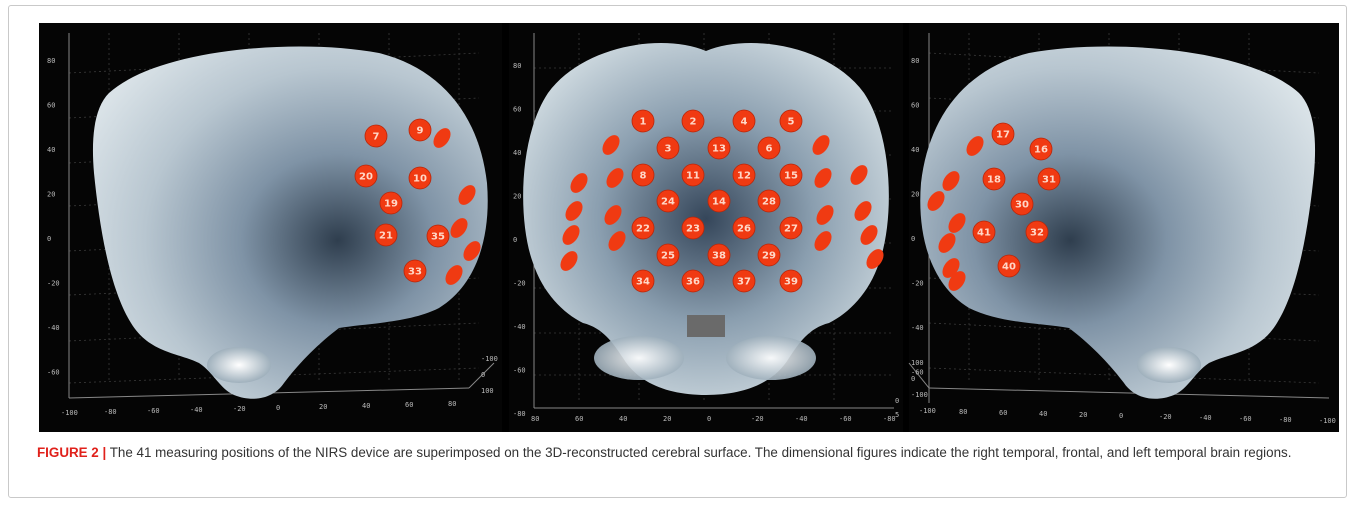  I want to click on channel-number: 23, so click(693, 229).